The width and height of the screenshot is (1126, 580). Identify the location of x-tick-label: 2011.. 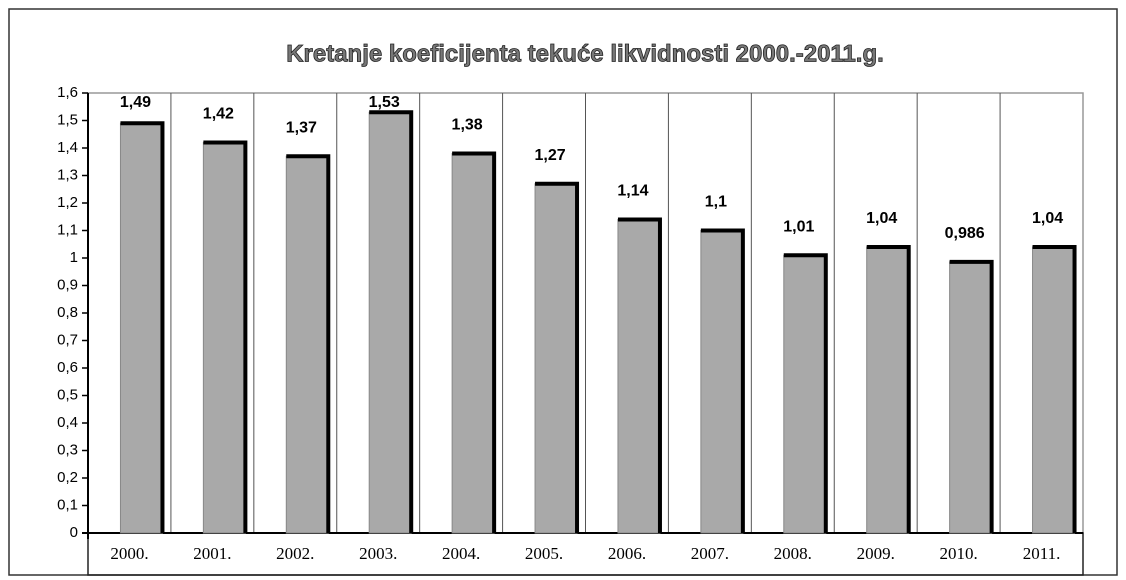
(1042, 553).